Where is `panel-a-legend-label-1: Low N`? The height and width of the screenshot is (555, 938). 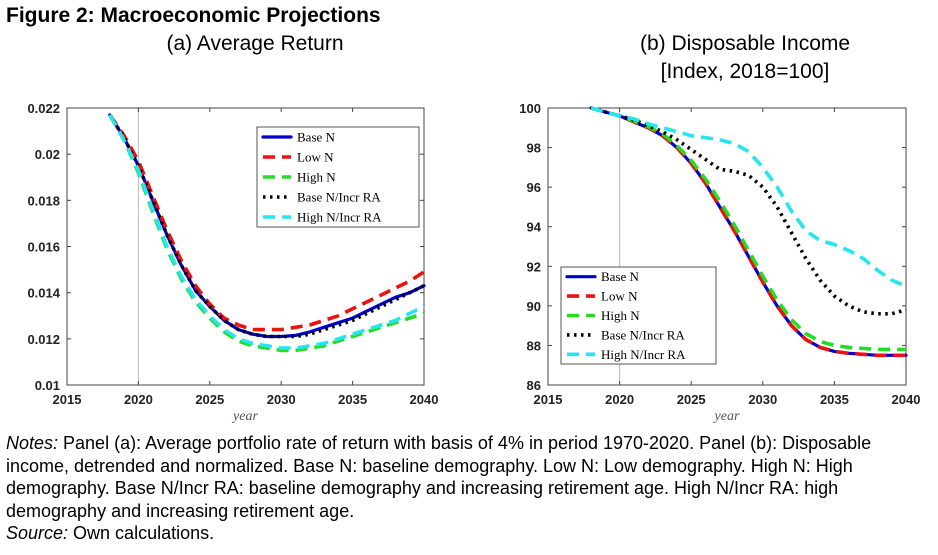
panel-a-legend-label-1: Low N is located at coordinates (315, 157).